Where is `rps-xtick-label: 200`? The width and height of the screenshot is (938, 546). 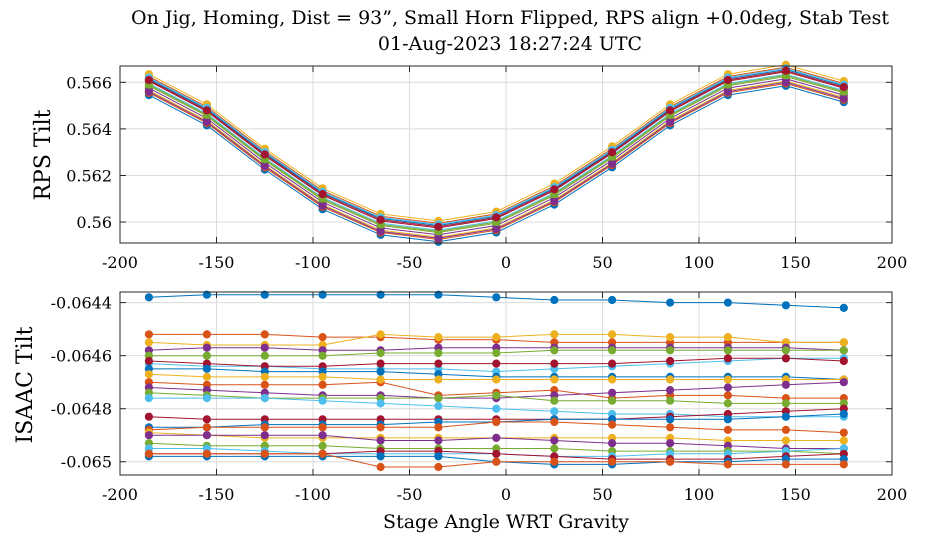
rps-xtick-label: 200 is located at coordinates (892, 262).